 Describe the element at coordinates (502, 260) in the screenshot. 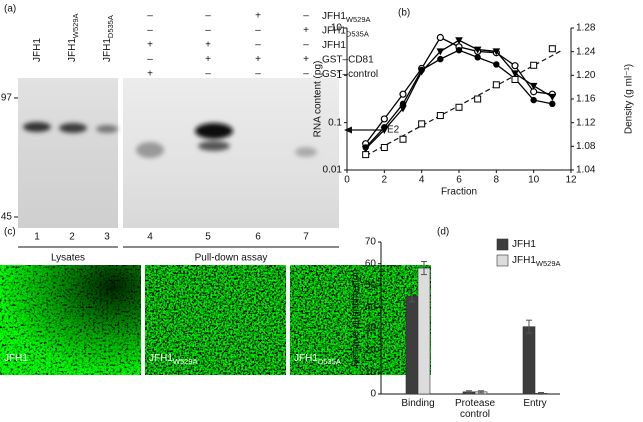

I see `legend-swatch` at that location.